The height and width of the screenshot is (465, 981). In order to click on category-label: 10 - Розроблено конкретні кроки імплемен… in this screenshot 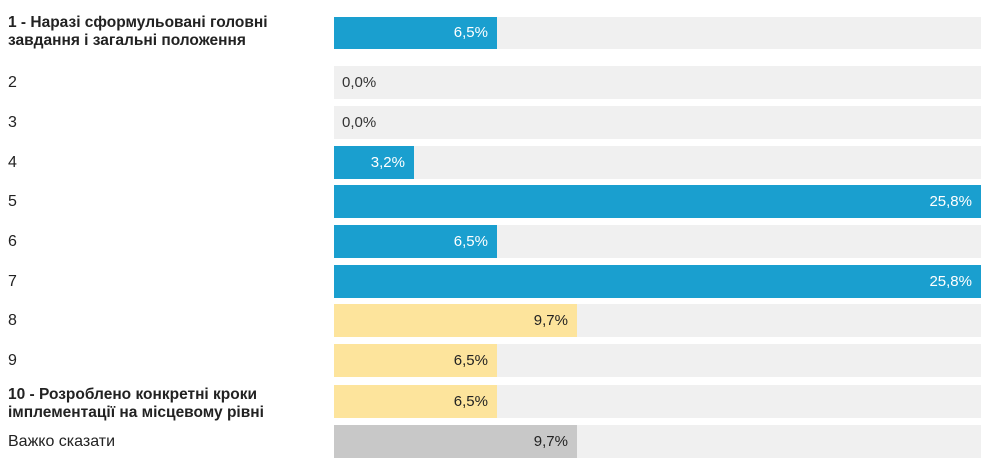, I will do `click(136, 403)`.